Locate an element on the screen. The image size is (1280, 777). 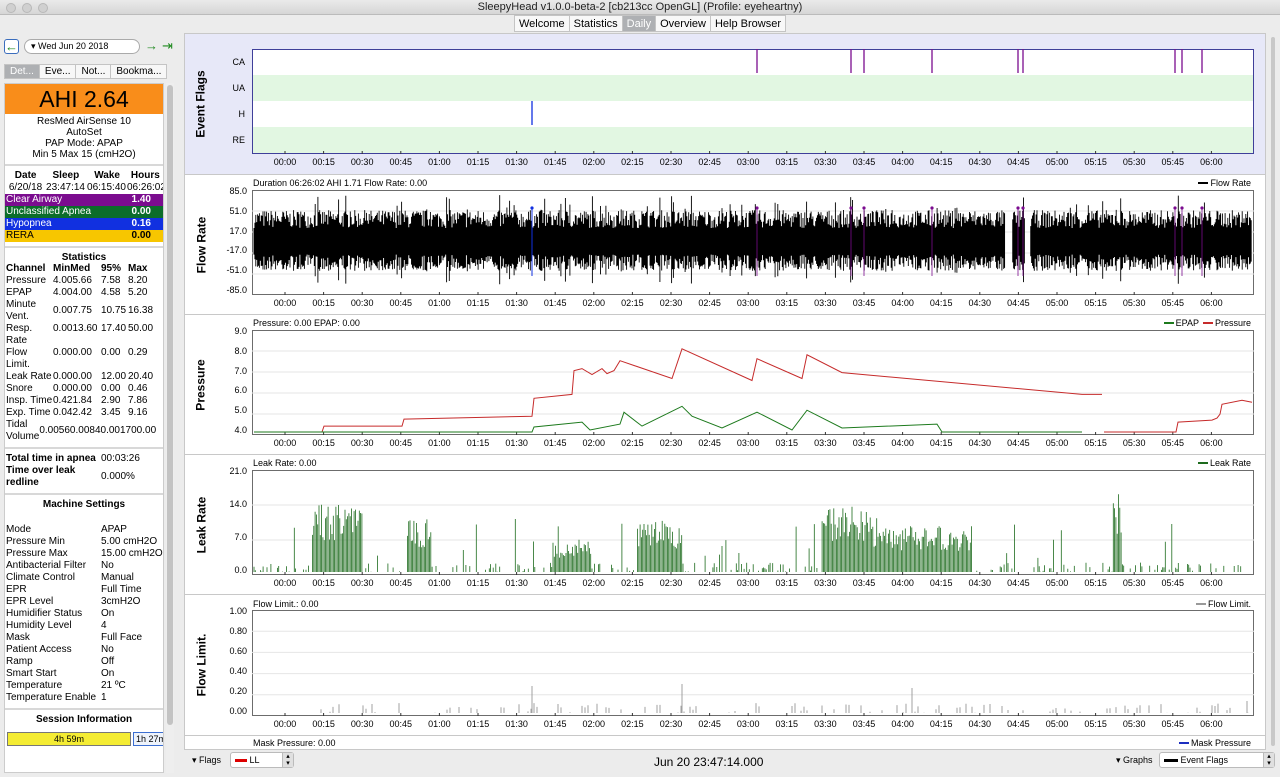
y-tick-label: -51.0 is located at coordinates (236, 270).